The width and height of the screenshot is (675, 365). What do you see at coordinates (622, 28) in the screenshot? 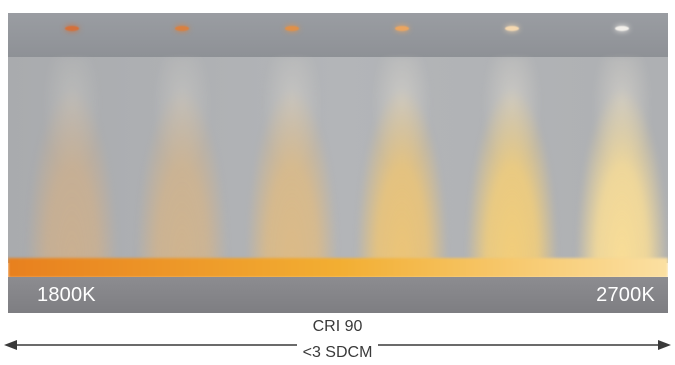
I see `light-2700k-fixture-icon` at bounding box center [622, 28].